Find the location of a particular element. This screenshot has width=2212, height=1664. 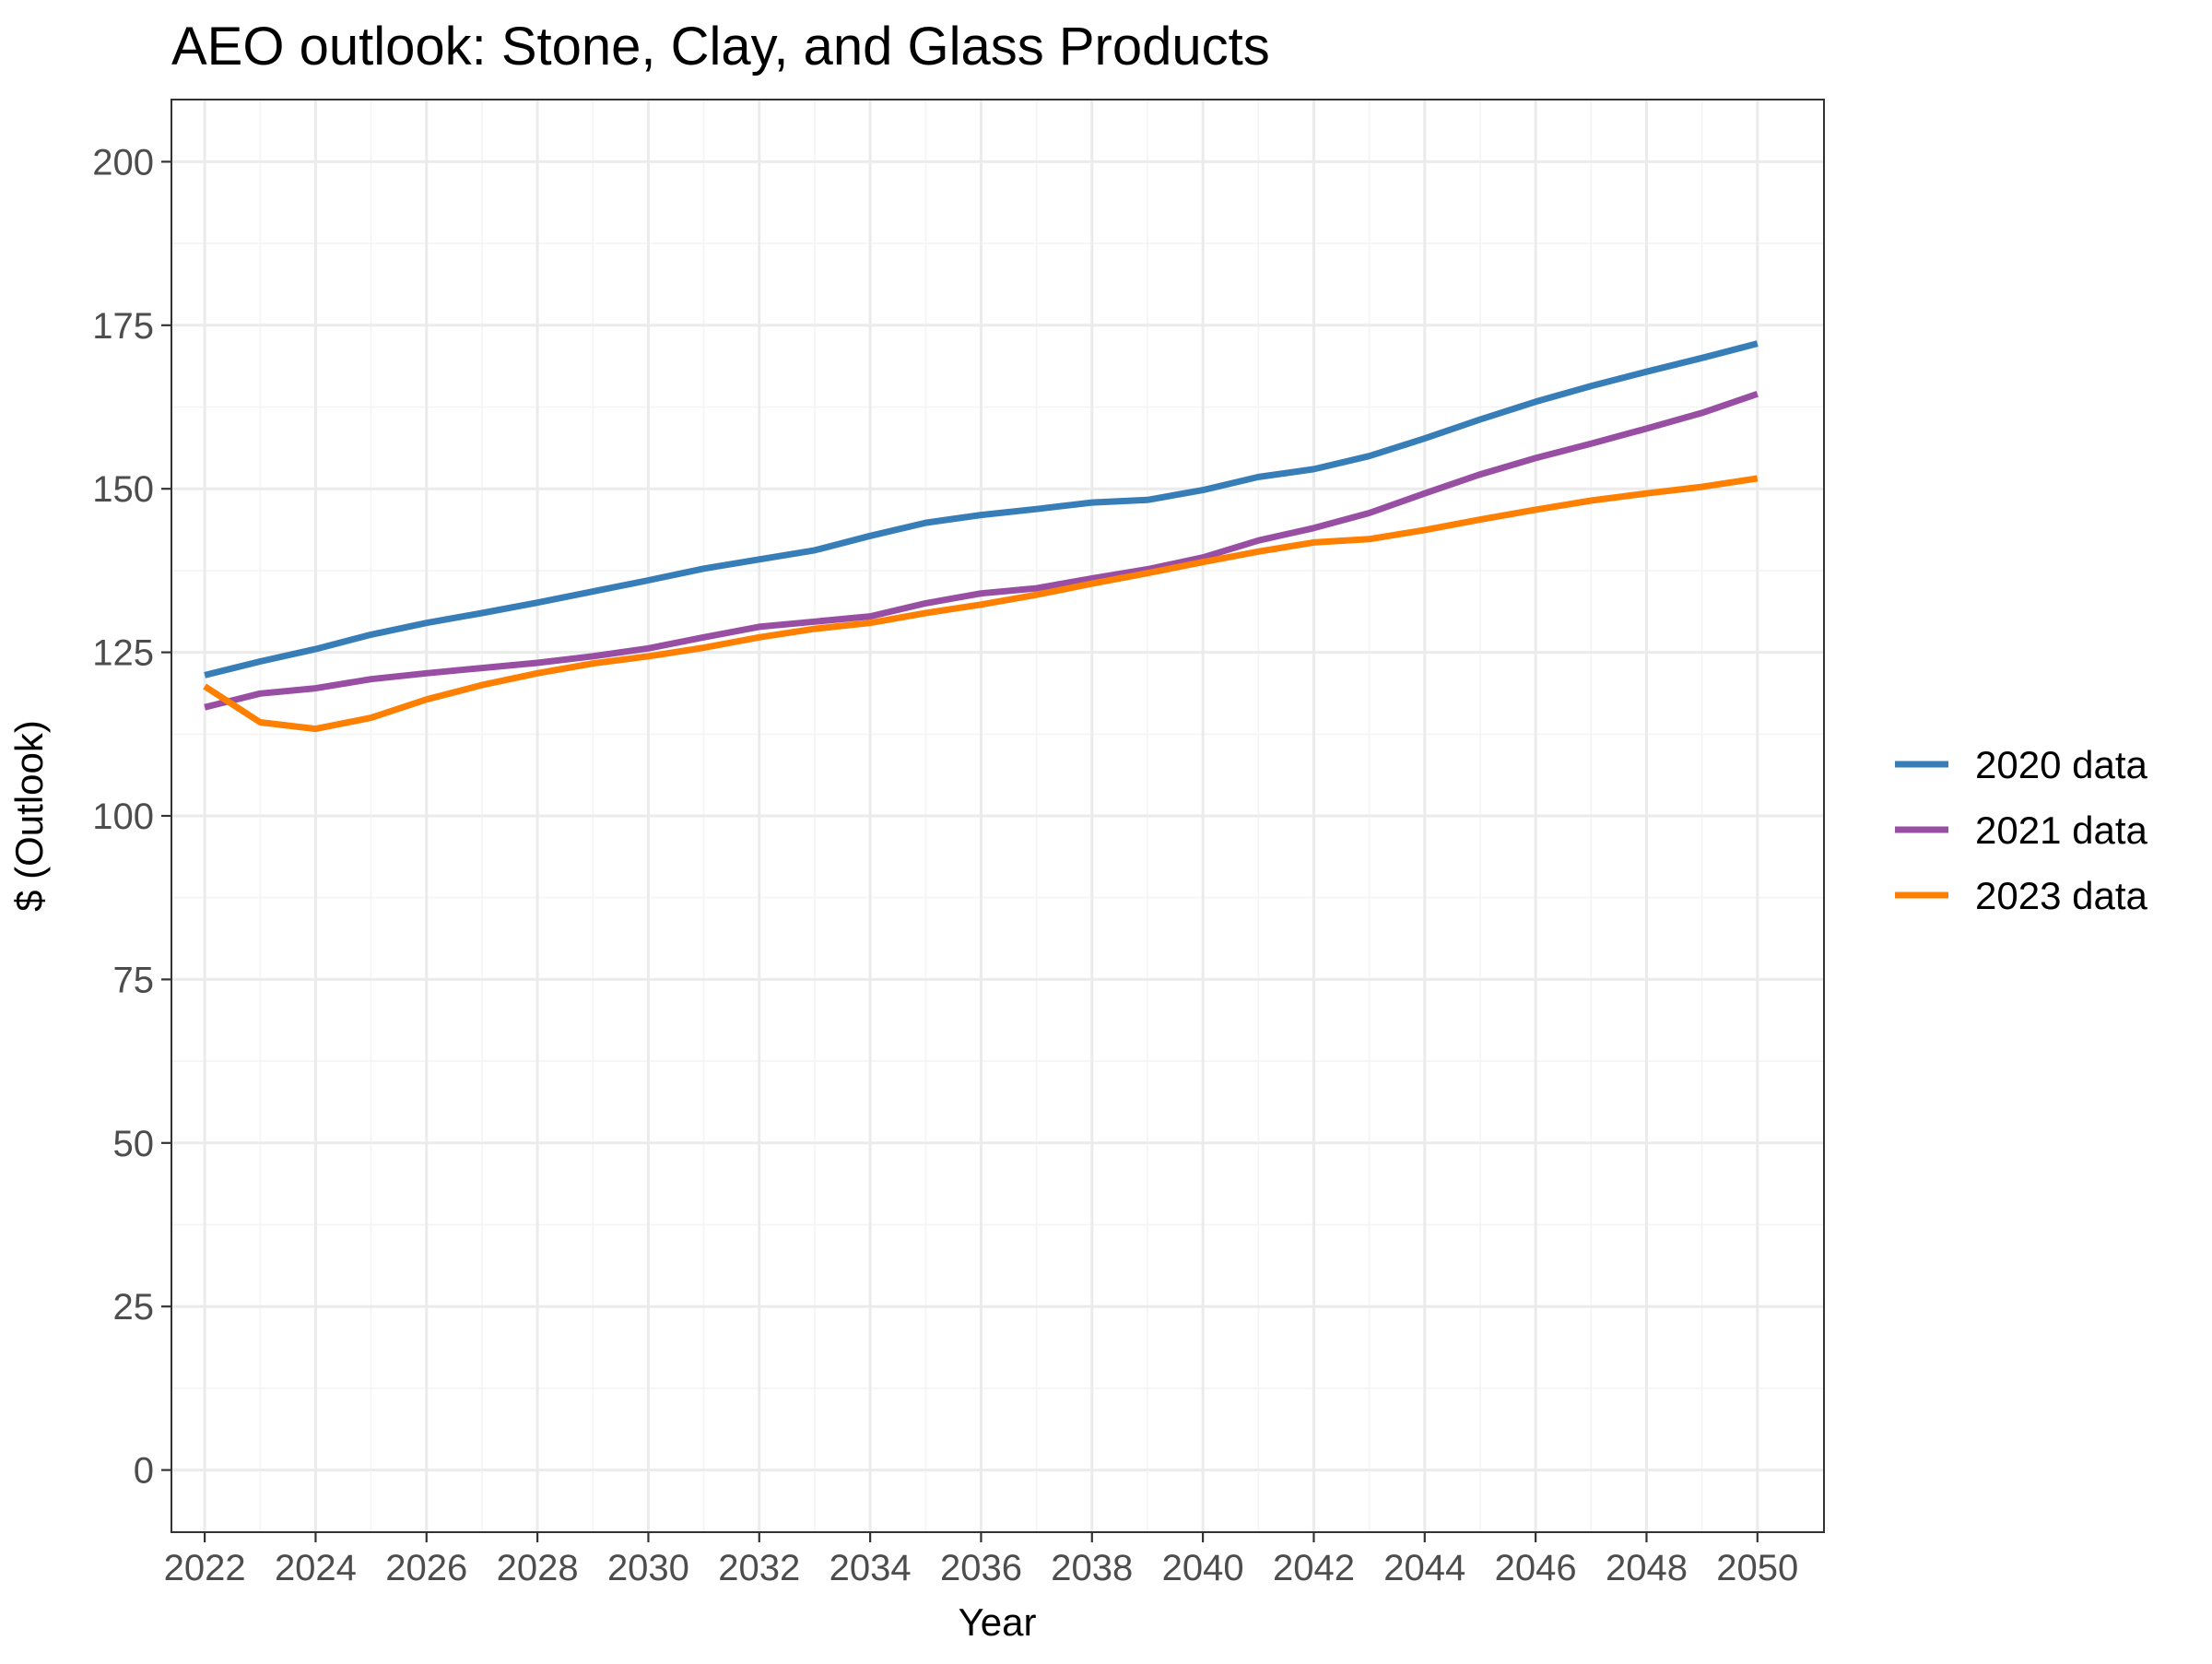

x-tick-label: 2040 is located at coordinates (1203, 1568).